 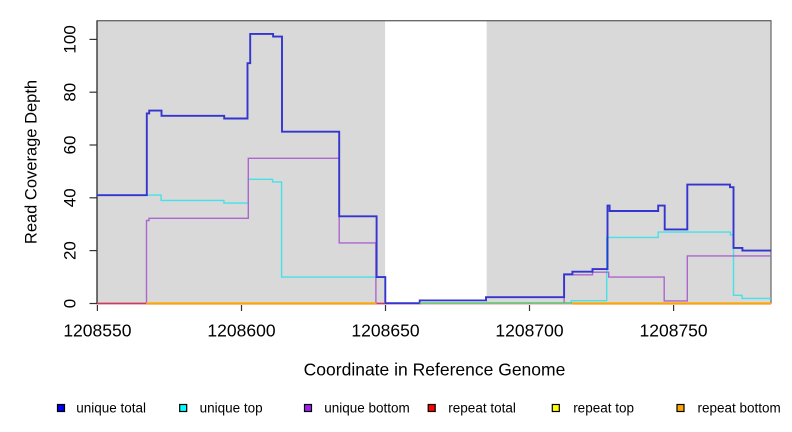 What do you see at coordinates (97, 331) in the screenshot?
I see `svg-text: 1208550` at bounding box center [97, 331].